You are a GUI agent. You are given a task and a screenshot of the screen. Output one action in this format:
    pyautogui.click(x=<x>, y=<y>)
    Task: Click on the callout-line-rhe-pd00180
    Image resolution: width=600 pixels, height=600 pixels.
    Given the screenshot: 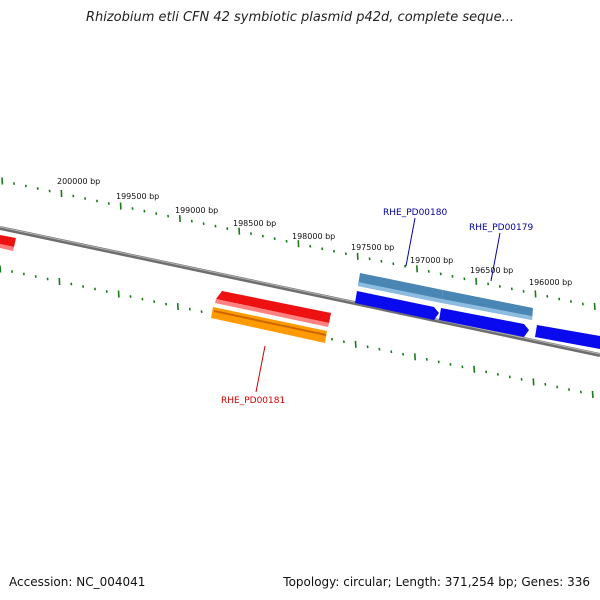 What is the action you would take?
    pyautogui.click(x=410, y=242)
    